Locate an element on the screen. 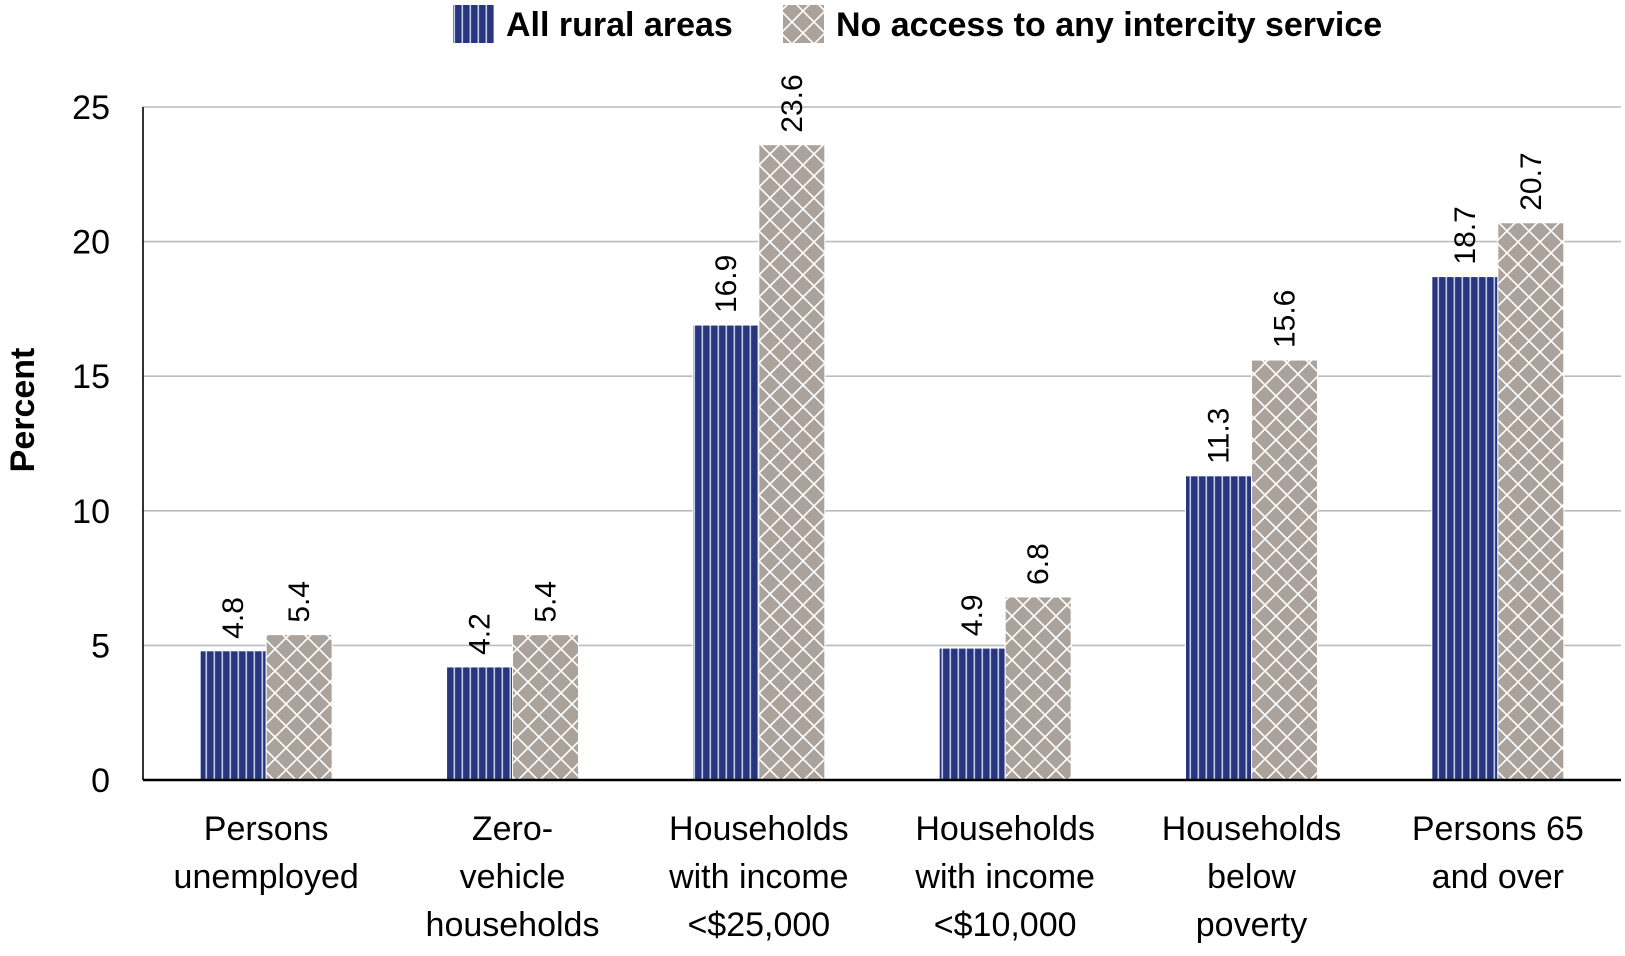  data-label: 4.8 is located at coordinates (233, 618).